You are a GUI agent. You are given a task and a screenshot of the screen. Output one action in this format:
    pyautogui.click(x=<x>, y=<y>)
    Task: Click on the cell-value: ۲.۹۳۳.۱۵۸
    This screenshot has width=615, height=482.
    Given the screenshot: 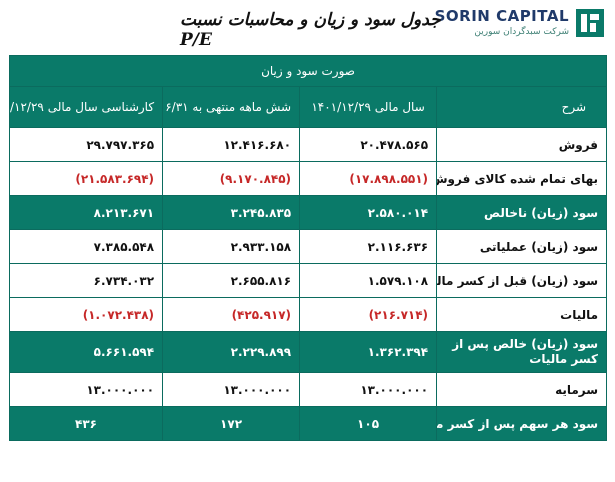 What is the action you would take?
    pyautogui.click(x=231, y=246)
    